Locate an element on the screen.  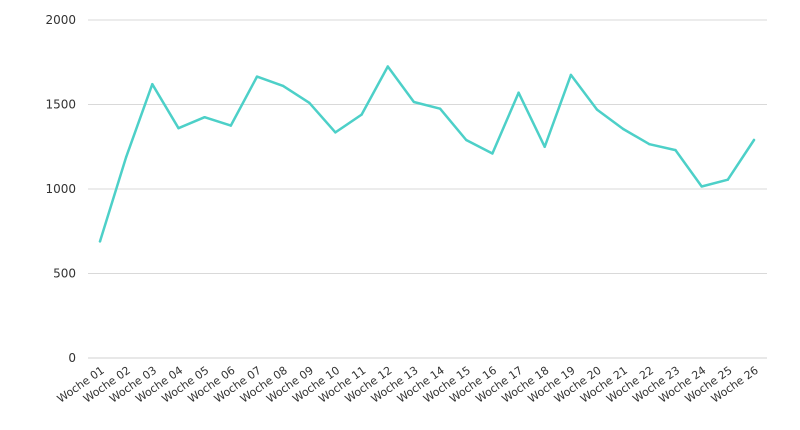
y-axis-ticks: 0 500 1000 1500 2000 is located at coordinates (60, 189).